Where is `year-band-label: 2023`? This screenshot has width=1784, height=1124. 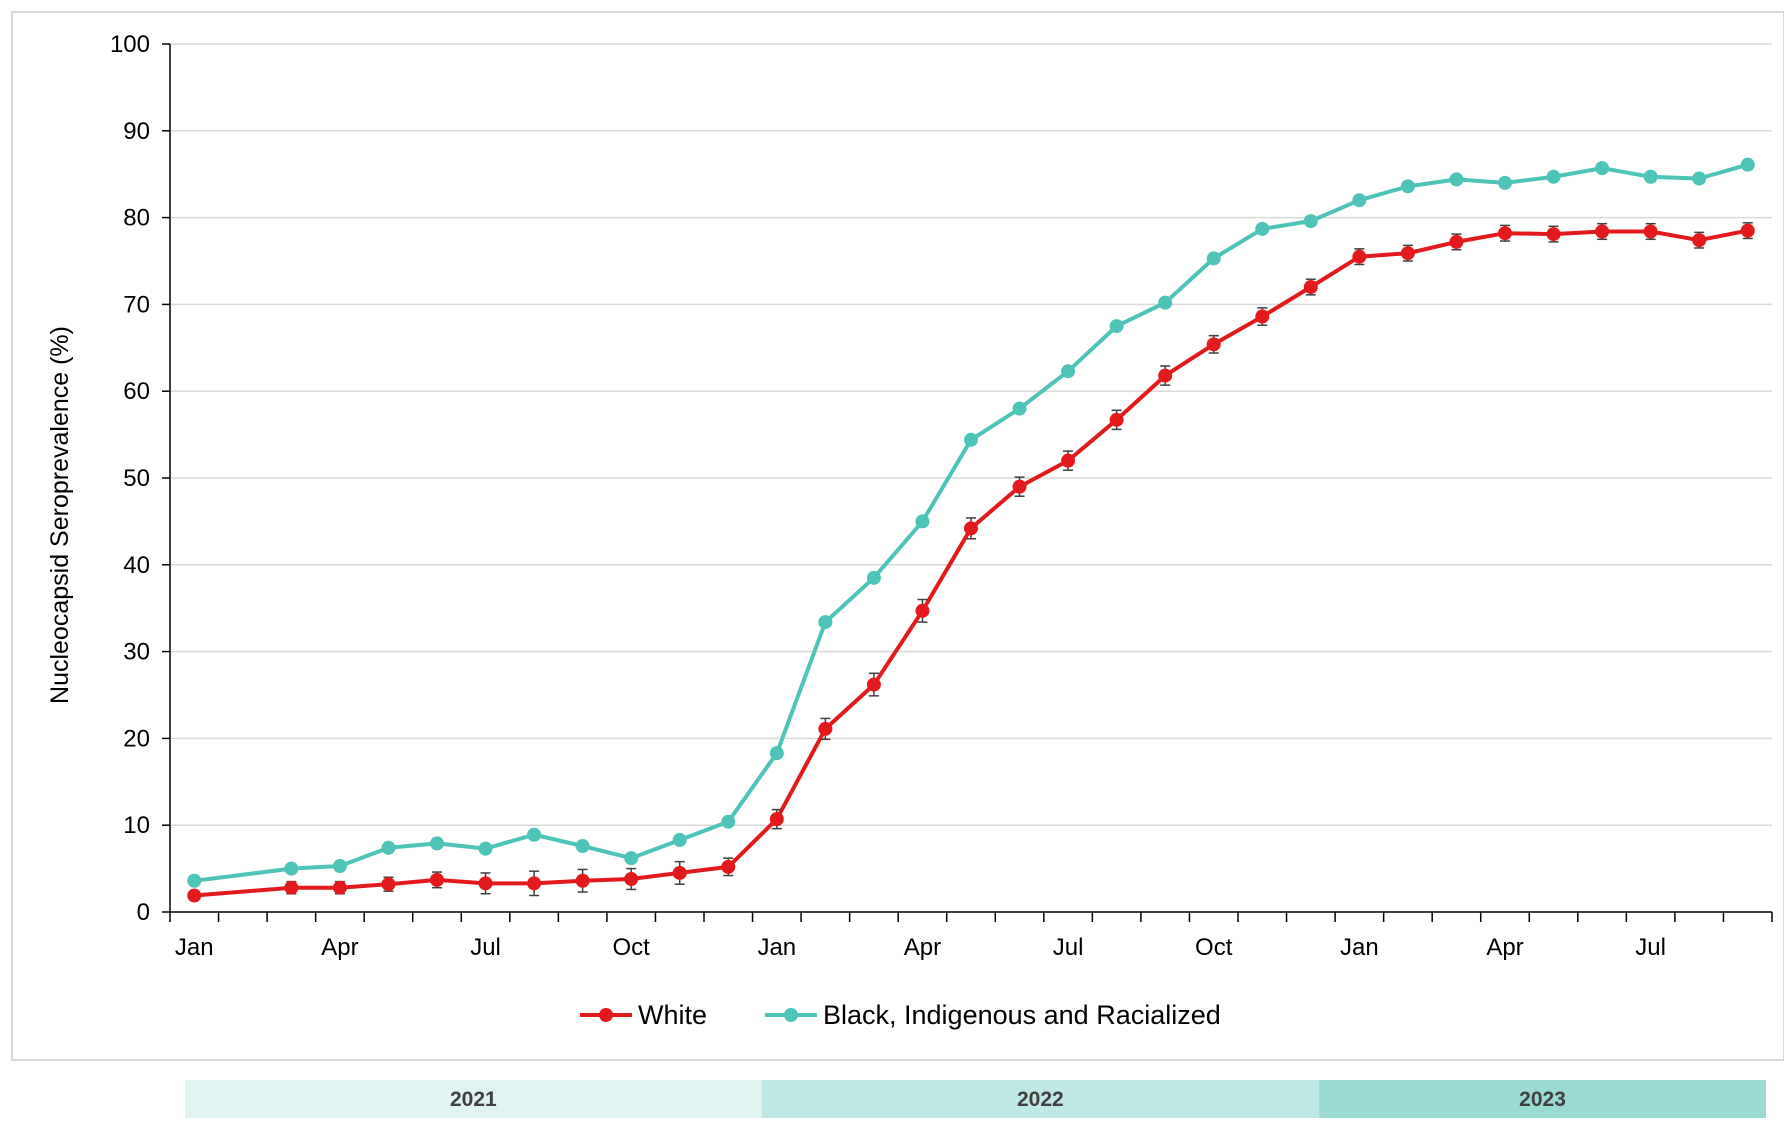 year-band-label: 2023 is located at coordinates (1542, 1099).